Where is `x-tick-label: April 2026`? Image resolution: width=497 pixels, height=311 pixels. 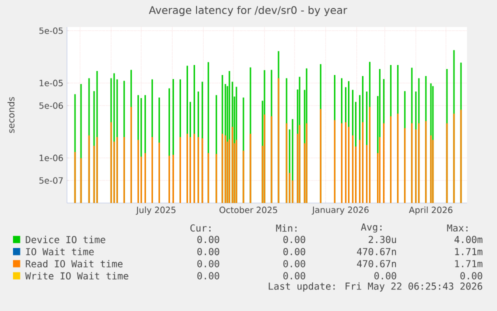 x-tick-label: April 2026 is located at coordinates (430, 210).